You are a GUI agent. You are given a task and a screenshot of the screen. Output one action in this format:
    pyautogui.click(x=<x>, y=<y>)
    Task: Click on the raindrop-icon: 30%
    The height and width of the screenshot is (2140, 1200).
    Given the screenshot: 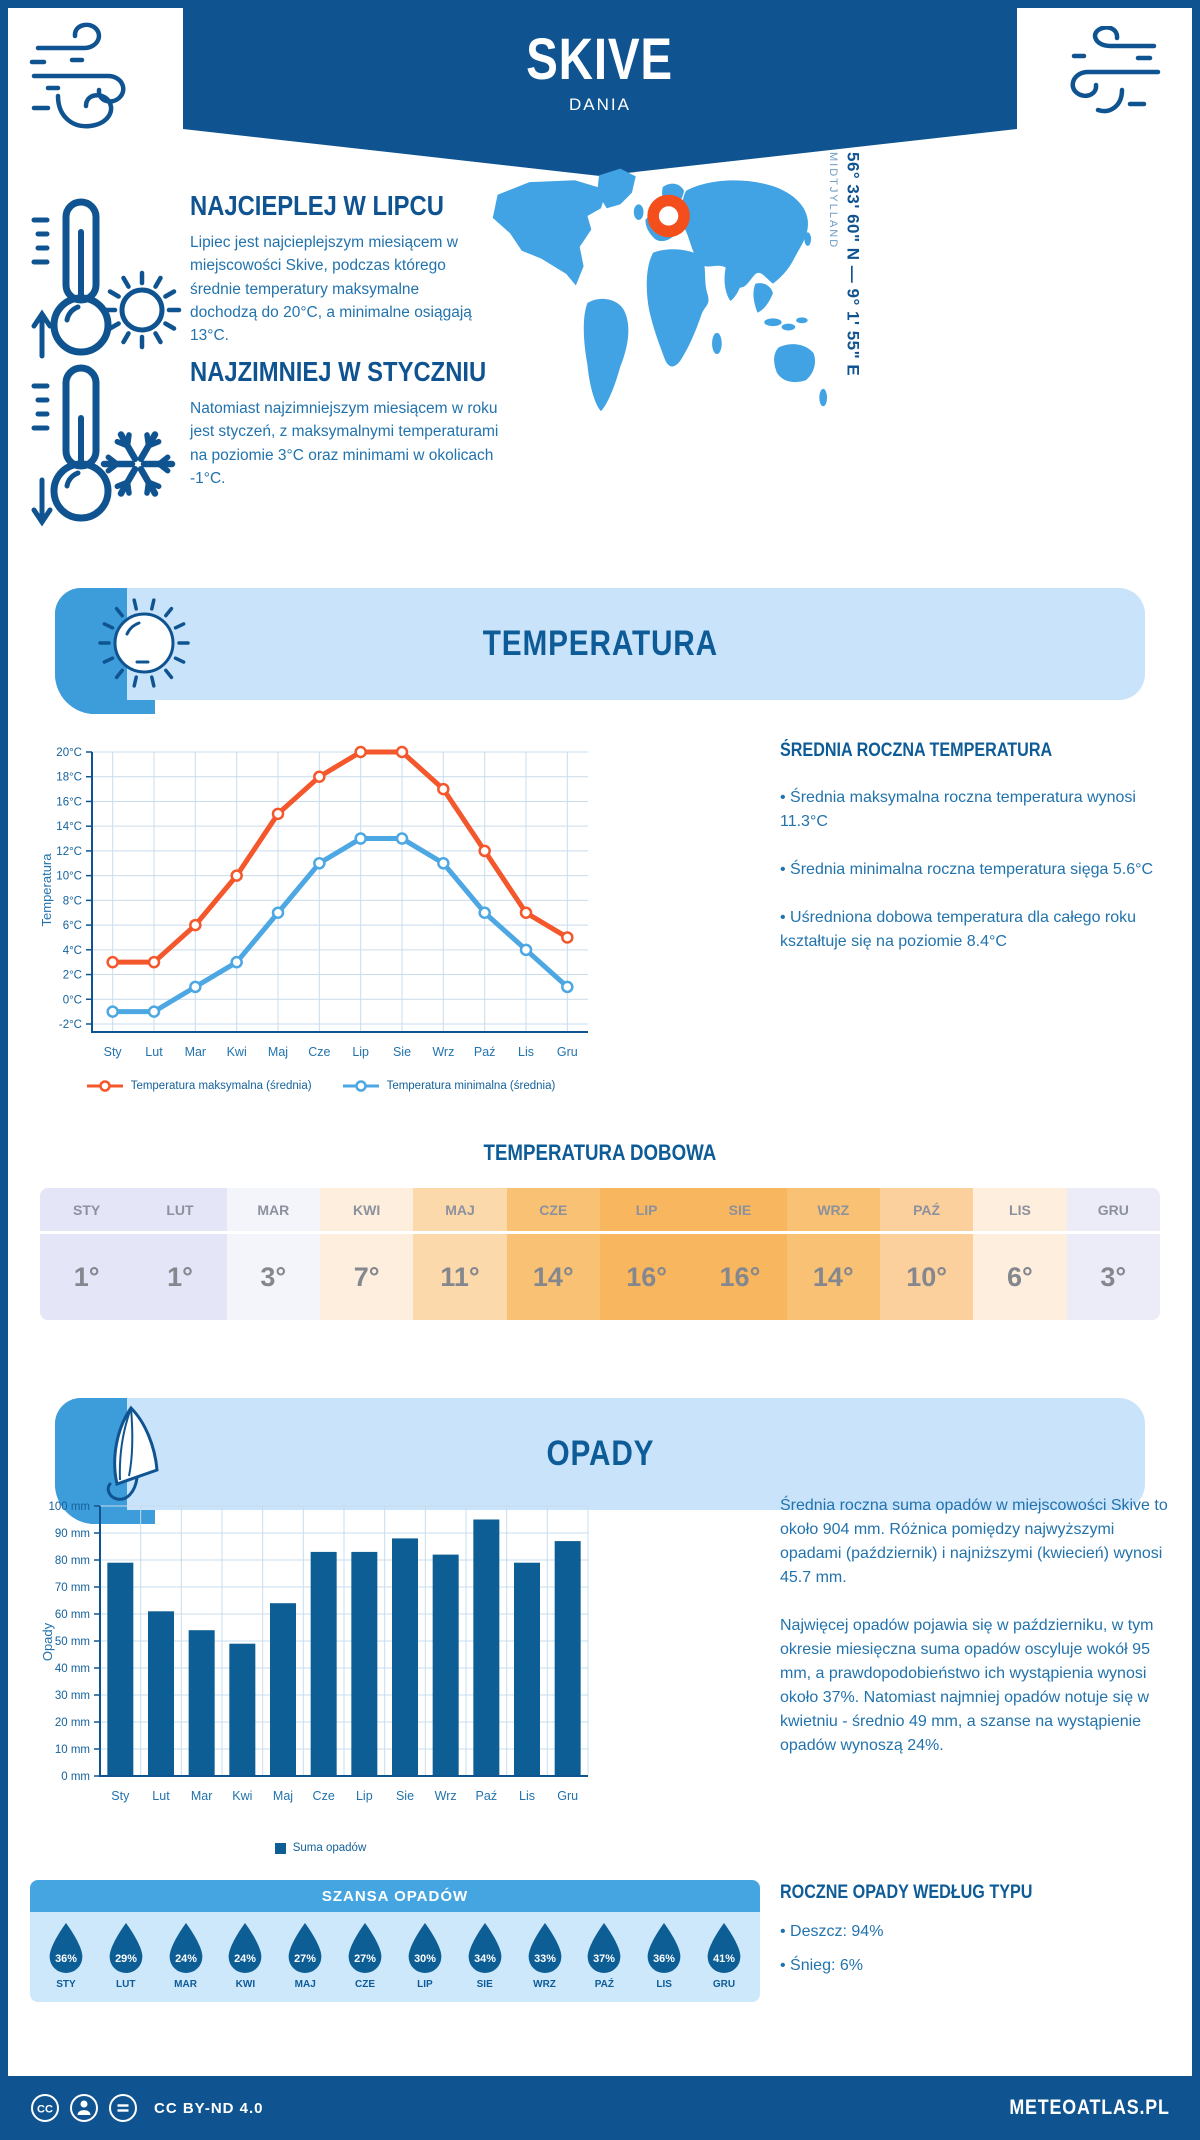 What is the action you would take?
    pyautogui.click(x=425, y=1948)
    